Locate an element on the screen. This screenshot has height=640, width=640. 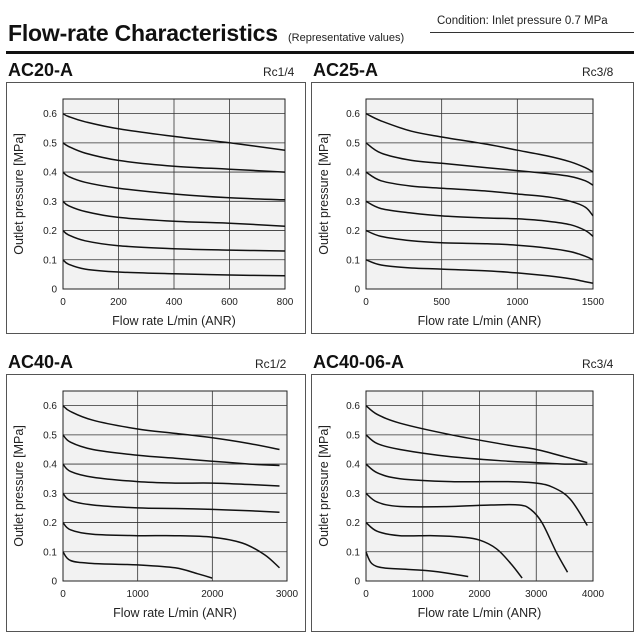
x-tick-label: 400 is located at coordinates (174, 302).